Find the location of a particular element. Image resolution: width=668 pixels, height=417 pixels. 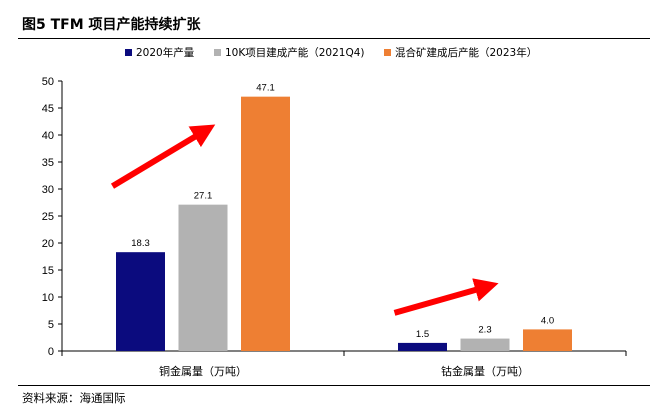

title-rule is located at coordinates (334, 38).